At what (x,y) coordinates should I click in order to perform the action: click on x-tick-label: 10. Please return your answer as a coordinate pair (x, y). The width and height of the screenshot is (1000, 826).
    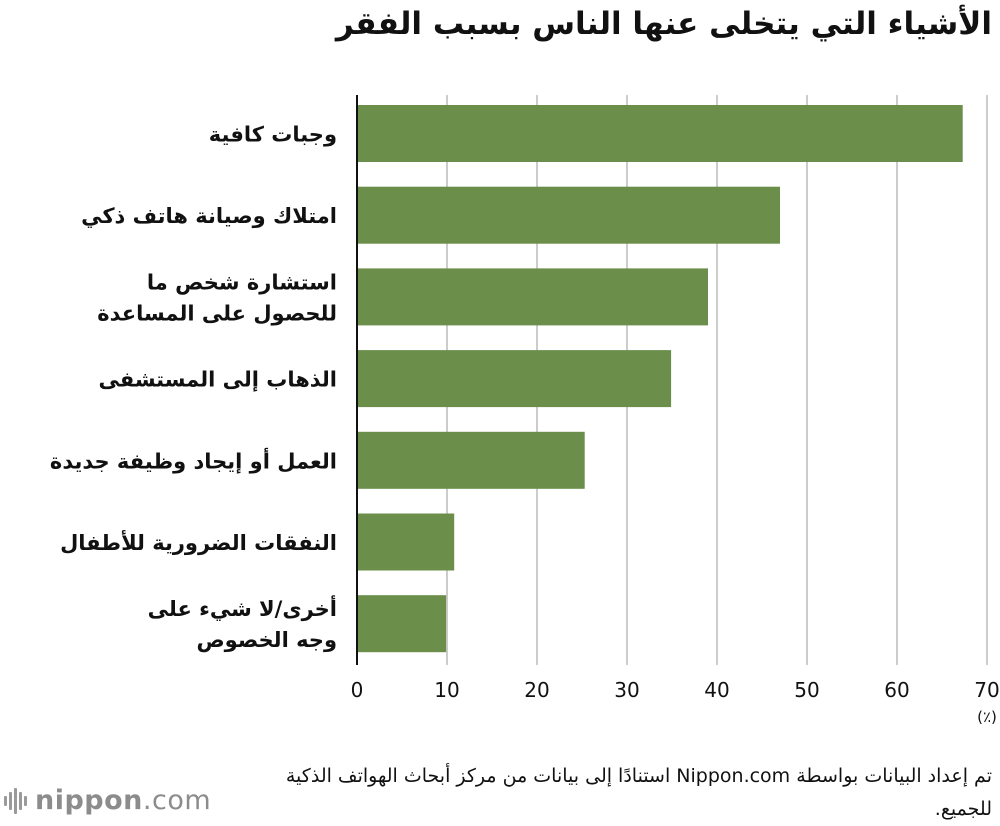
    Looking at the image, I should click on (446, 690).